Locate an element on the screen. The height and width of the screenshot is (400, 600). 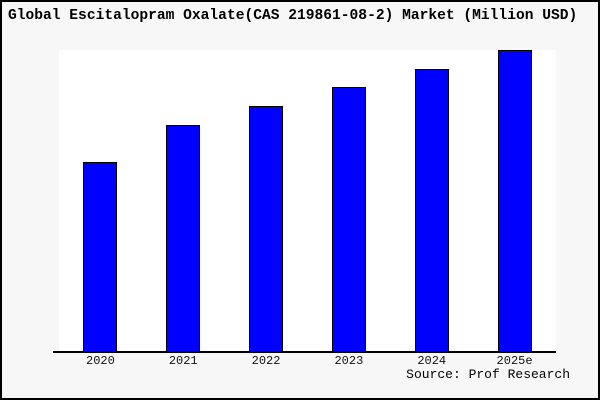
bar-column-2020 is located at coordinates (100, 200).